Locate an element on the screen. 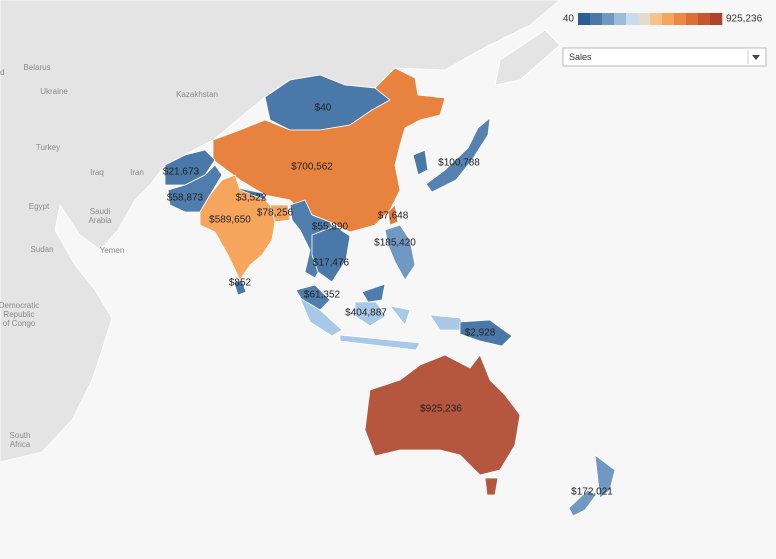 Image resolution: width=776 pixels, height=559 pixels. region-label: $17,476 is located at coordinates (331, 263).